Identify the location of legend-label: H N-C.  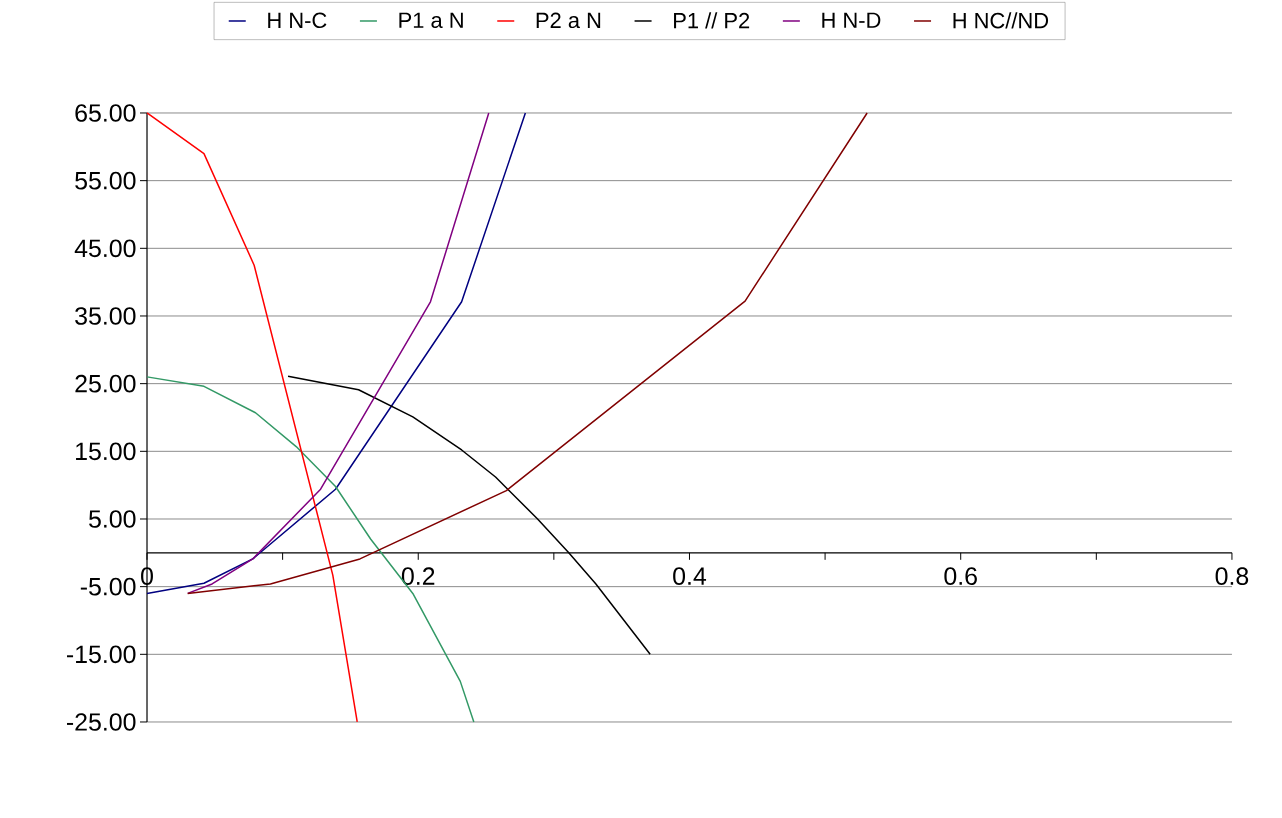
(297, 20).